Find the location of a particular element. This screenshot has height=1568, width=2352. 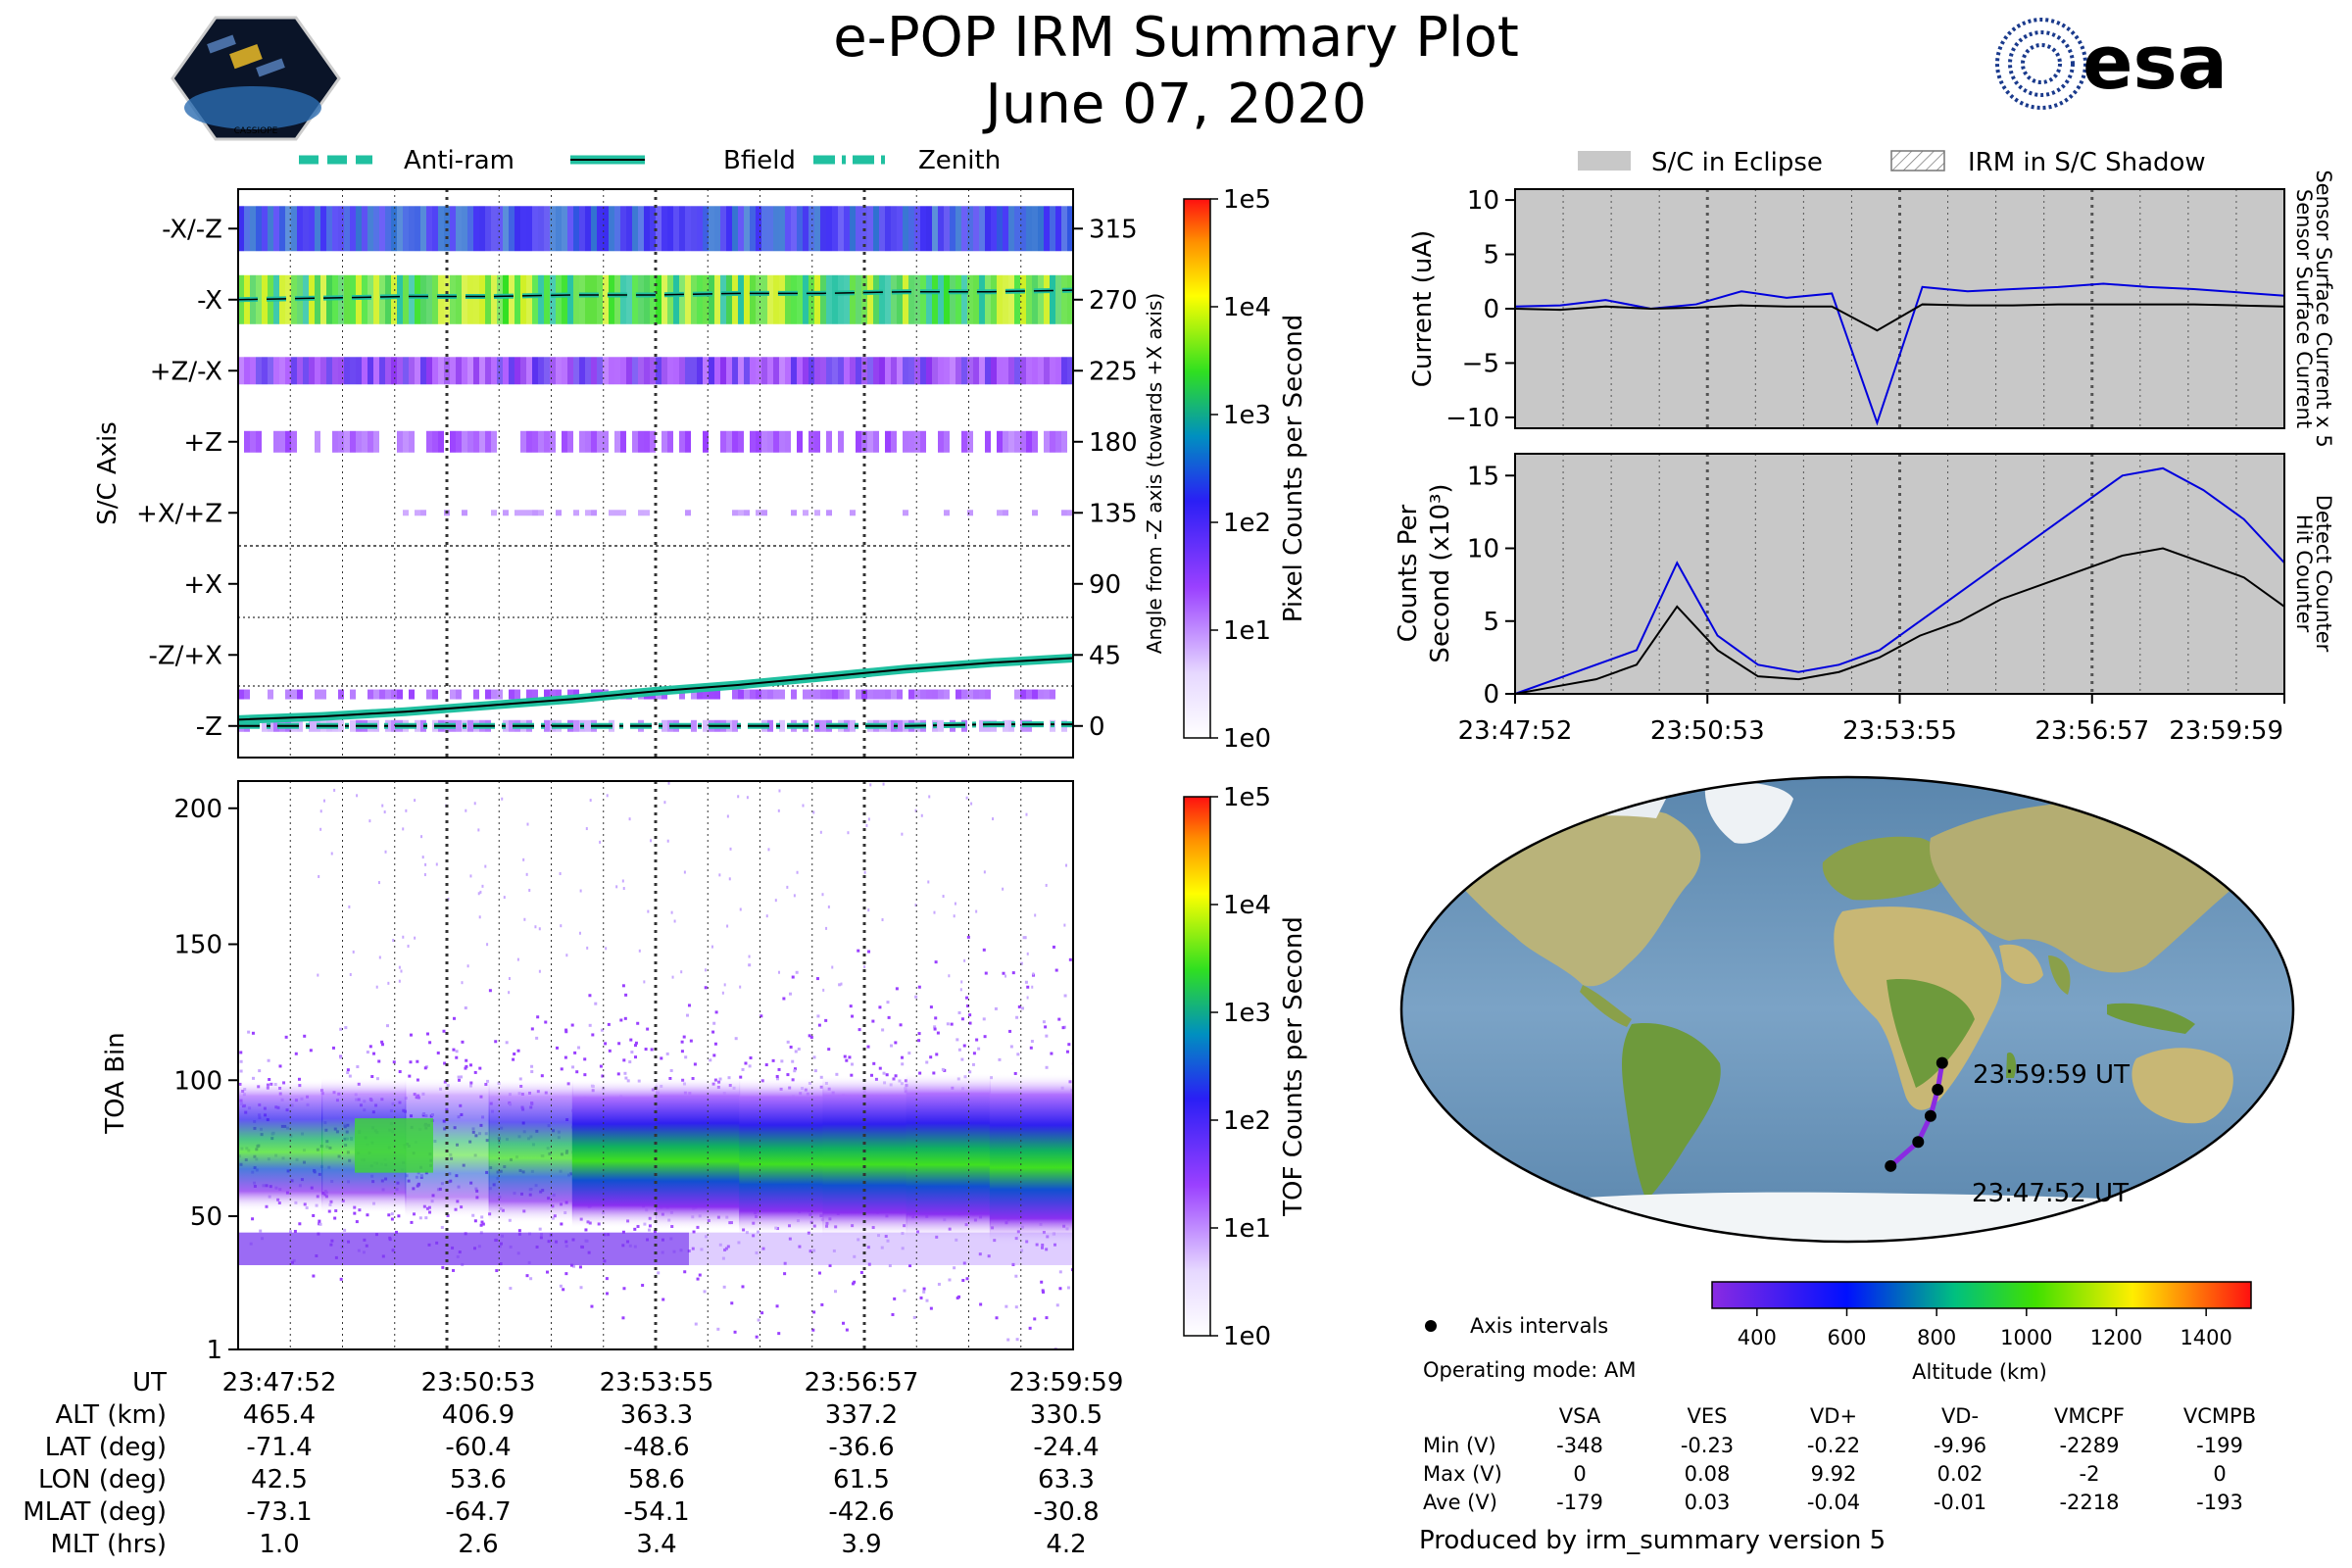

current-series-black-label: Sensor Surface Current is located at coordinates (2304, 308).